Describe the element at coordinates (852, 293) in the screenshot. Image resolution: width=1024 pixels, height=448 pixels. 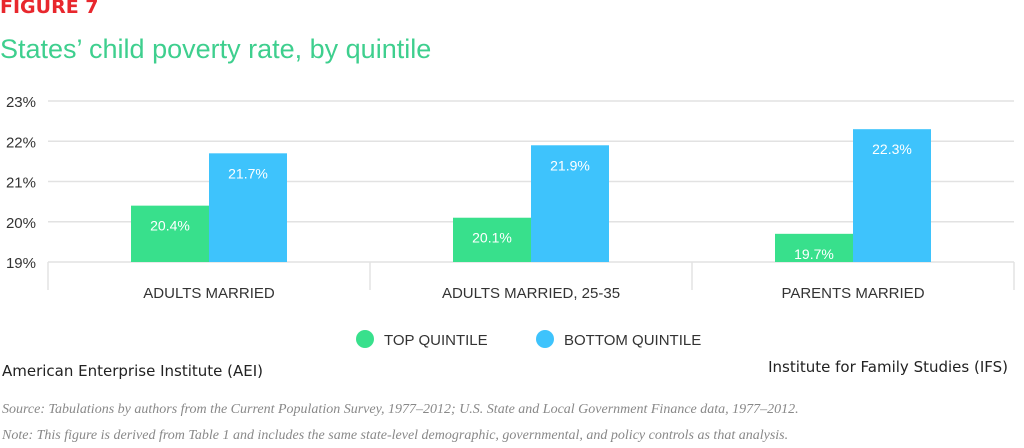
I see `x-tick-label: PARENTS MARRIED` at that location.